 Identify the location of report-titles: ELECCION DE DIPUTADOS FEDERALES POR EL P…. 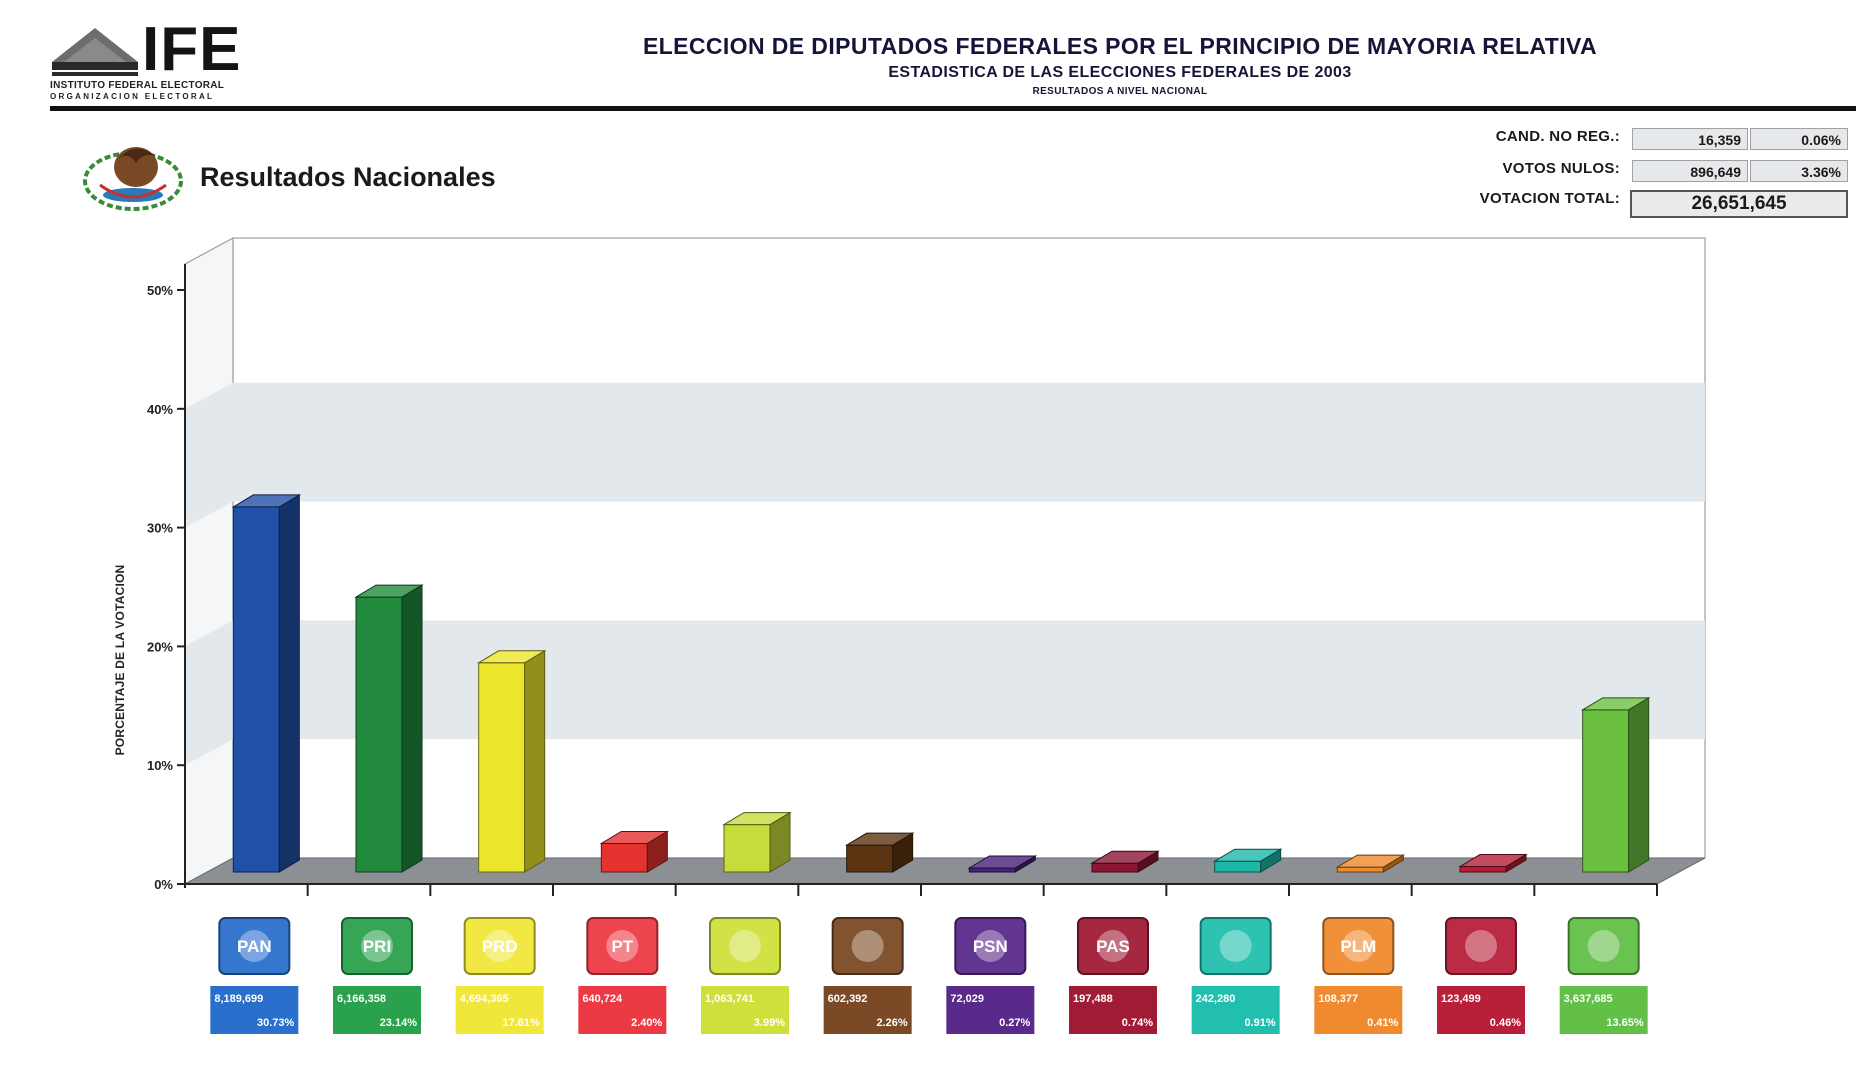
(1120, 65).